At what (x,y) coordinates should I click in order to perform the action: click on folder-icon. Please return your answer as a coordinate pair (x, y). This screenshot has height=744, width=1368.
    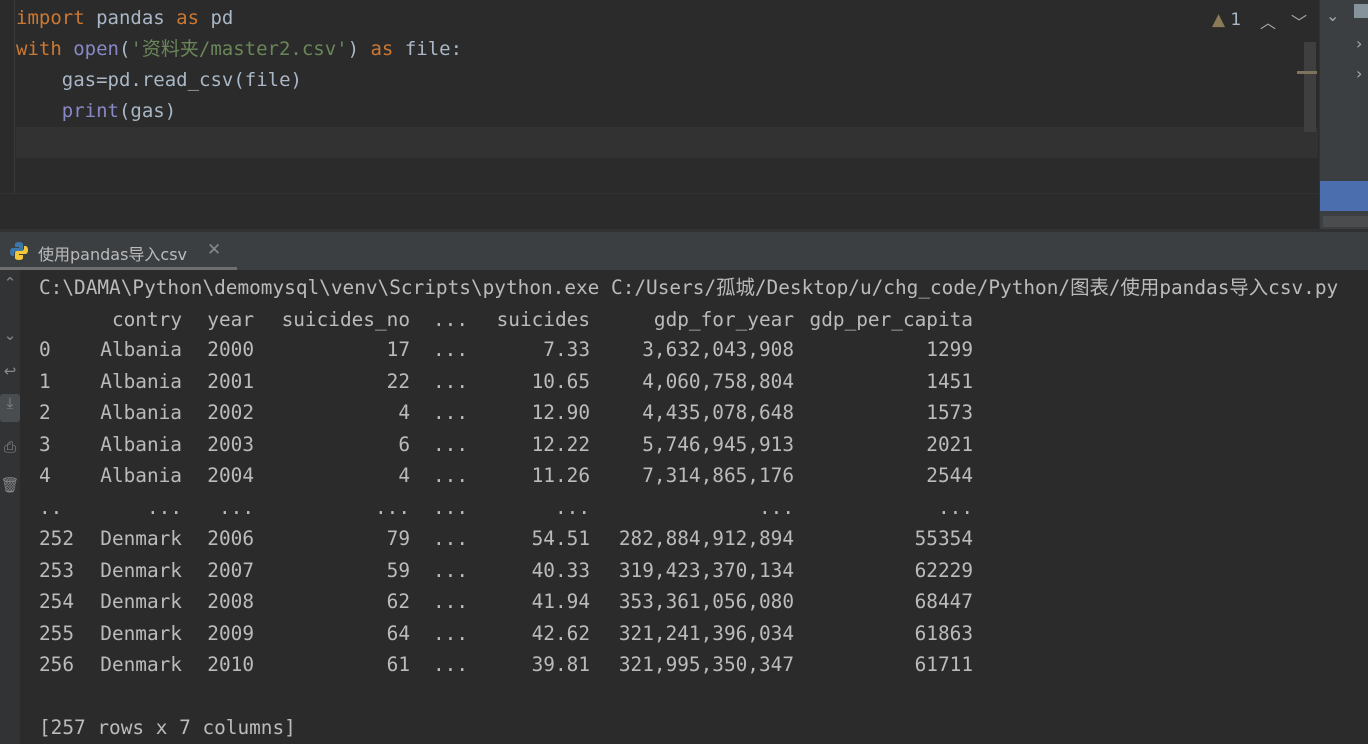
    Looking at the image, I should click on (1361, 11).